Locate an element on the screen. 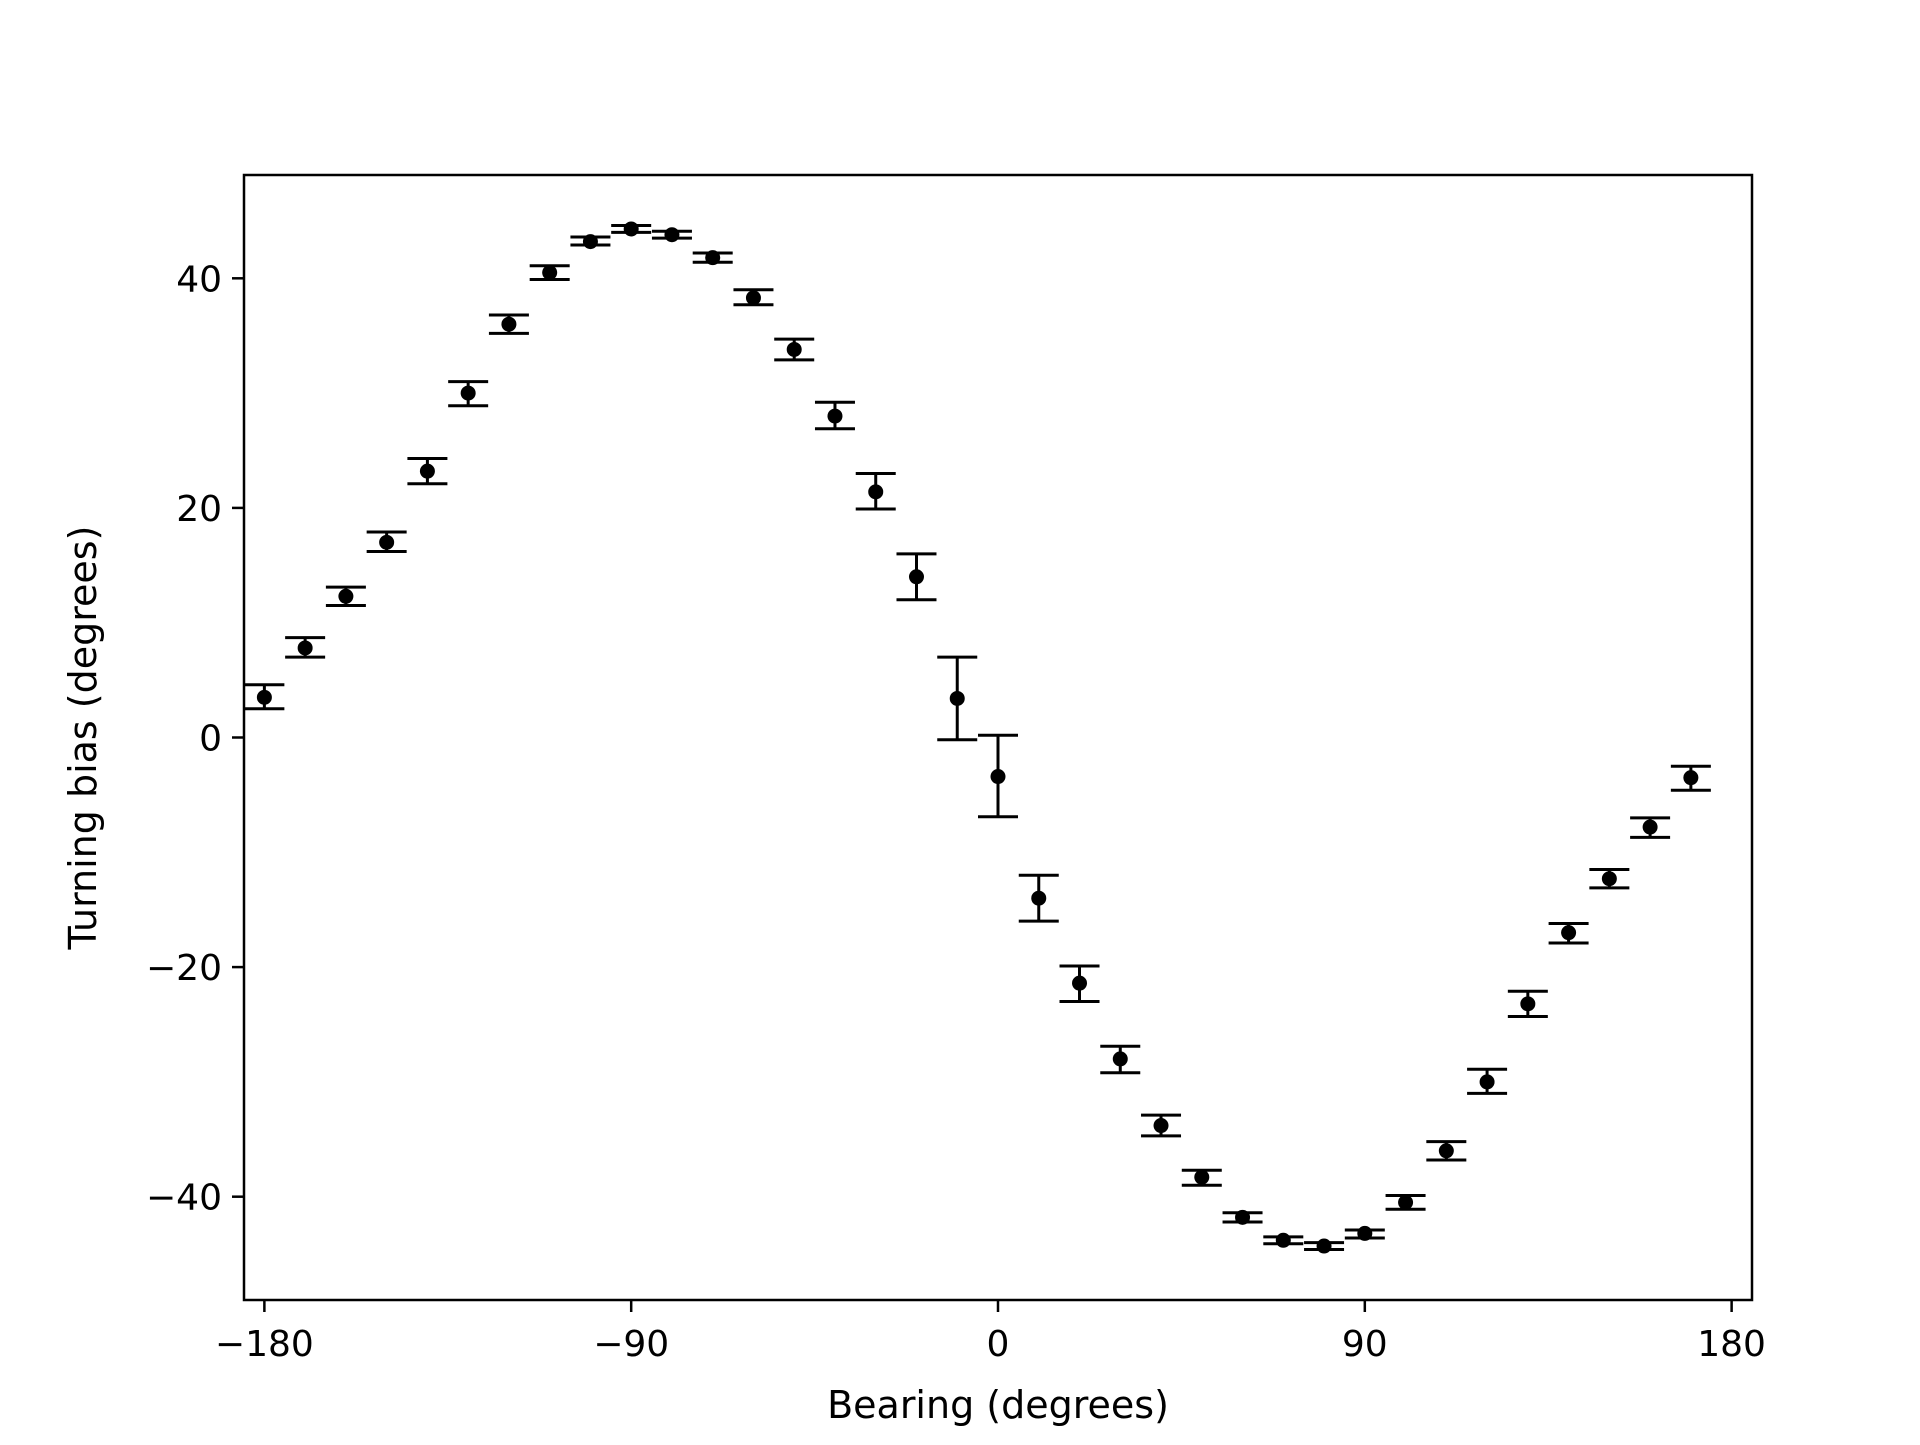  x-axis: −180 −90 0 90 180 is located at coordinates (990, 1332).